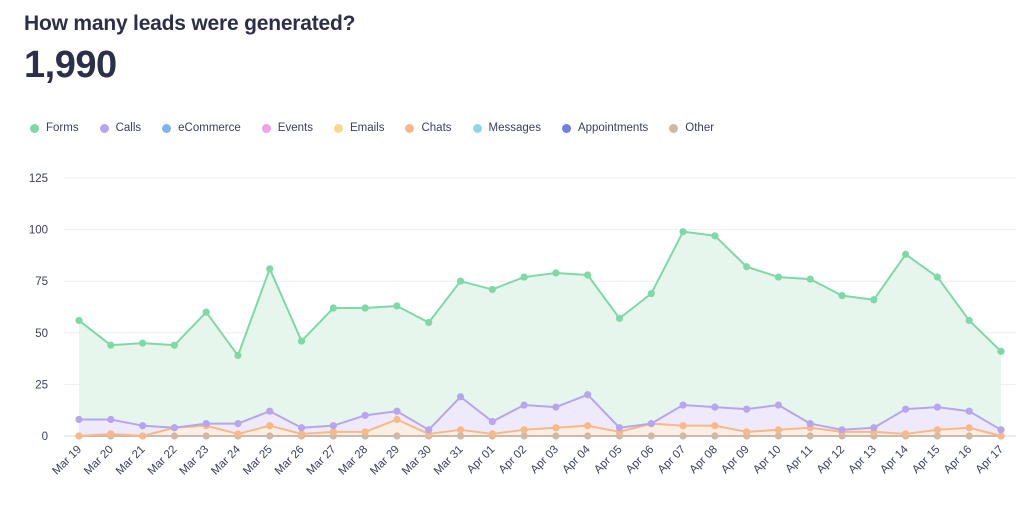 This screenshot has height=523, width=1024. I want to click on legend-item-chats: Chats, so click(428, 128).